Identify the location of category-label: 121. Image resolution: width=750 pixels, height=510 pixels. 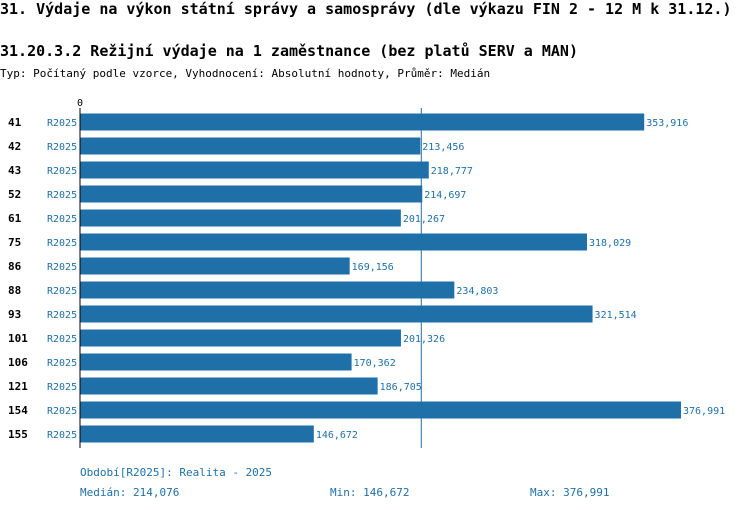
(18, 386).